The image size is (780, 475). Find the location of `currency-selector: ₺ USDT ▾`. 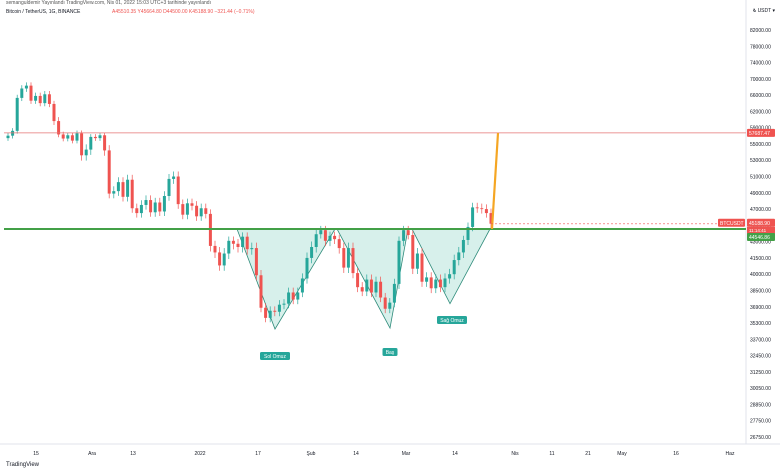

currency-selector: ₺ USDT ▾ is located at coordinates (764, 11).